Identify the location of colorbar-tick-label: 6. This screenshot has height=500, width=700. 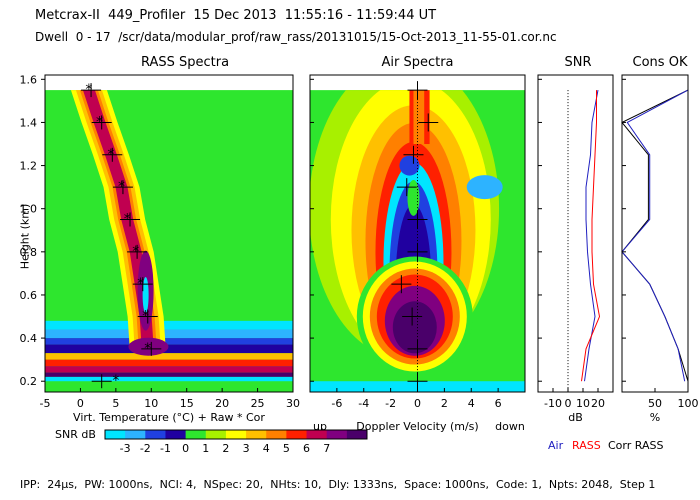
(306, 448).